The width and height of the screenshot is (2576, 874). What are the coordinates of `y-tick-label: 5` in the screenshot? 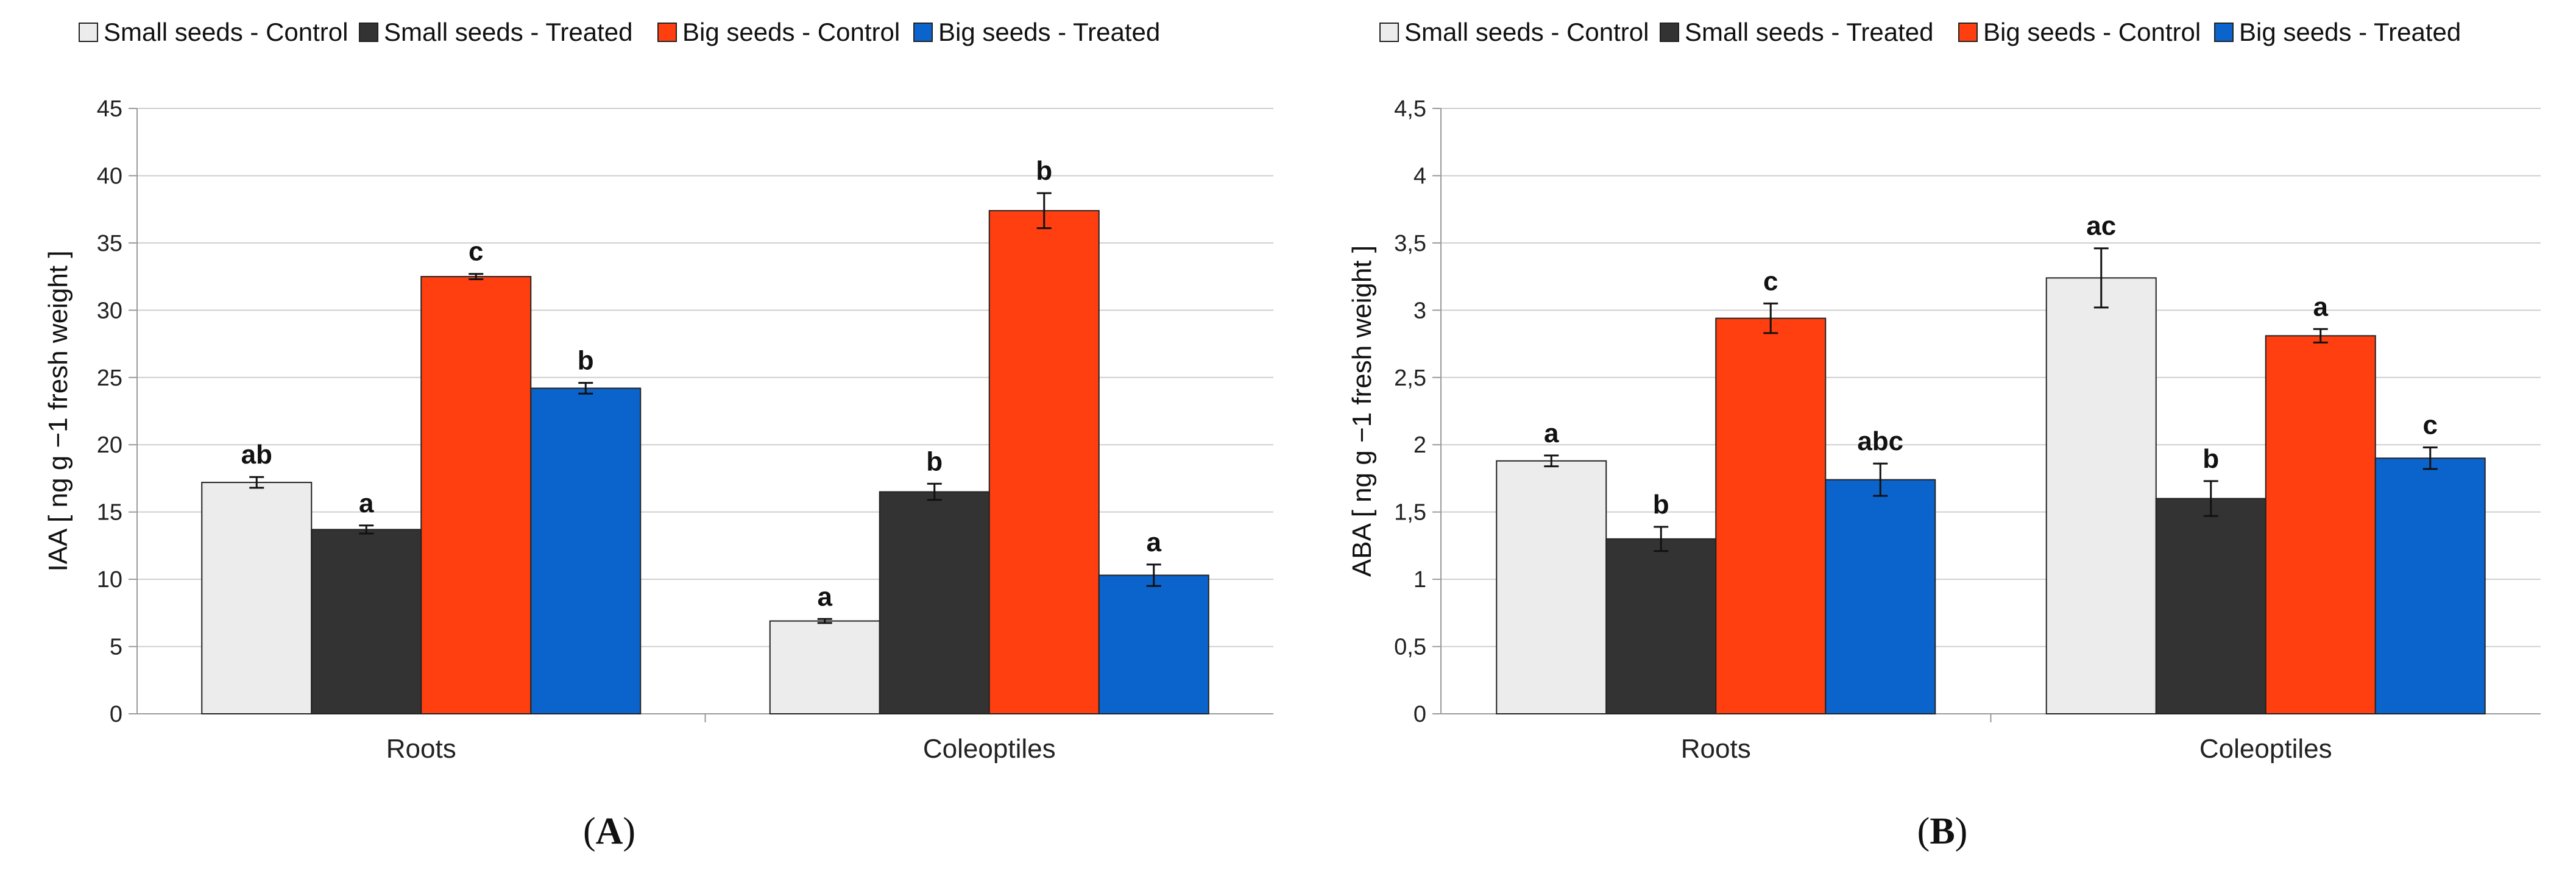 It's located at (116, 647).